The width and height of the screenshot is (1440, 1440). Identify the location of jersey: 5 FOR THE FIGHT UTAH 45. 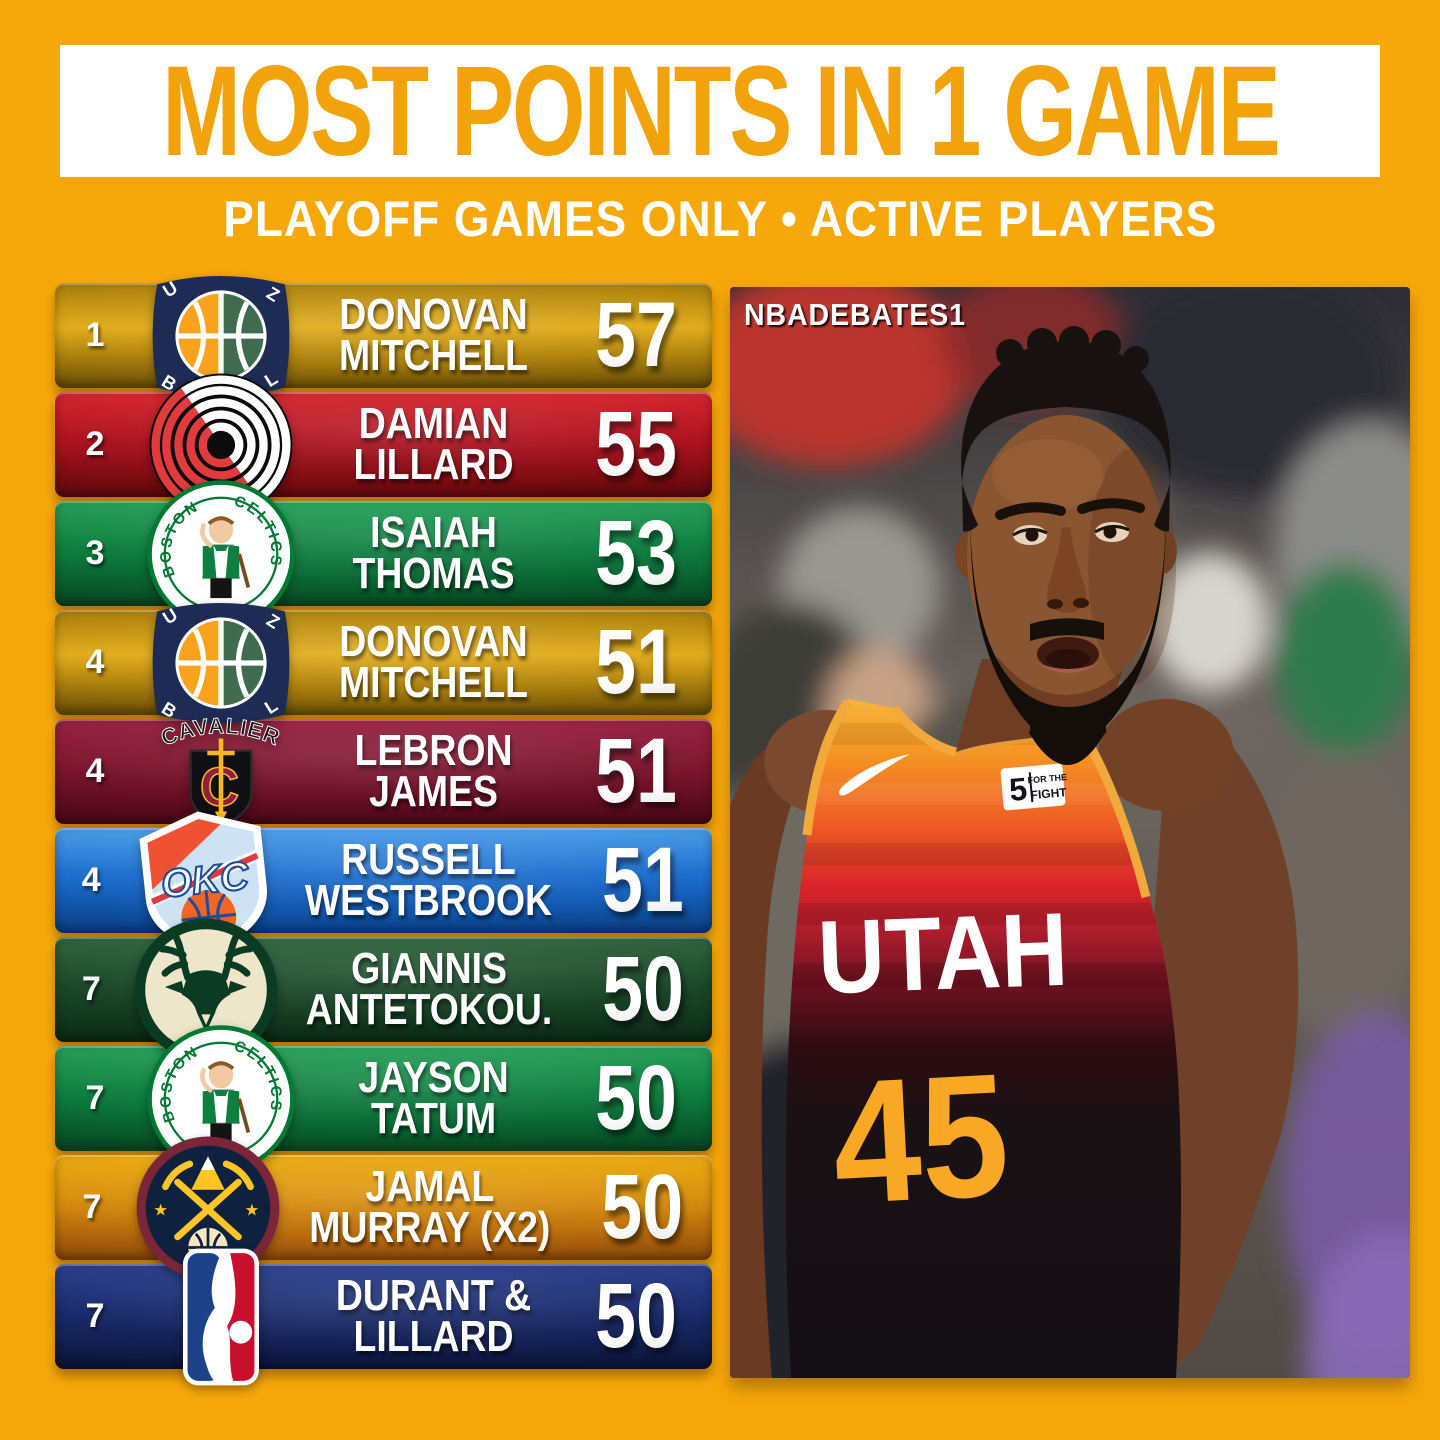
(983, 1038).